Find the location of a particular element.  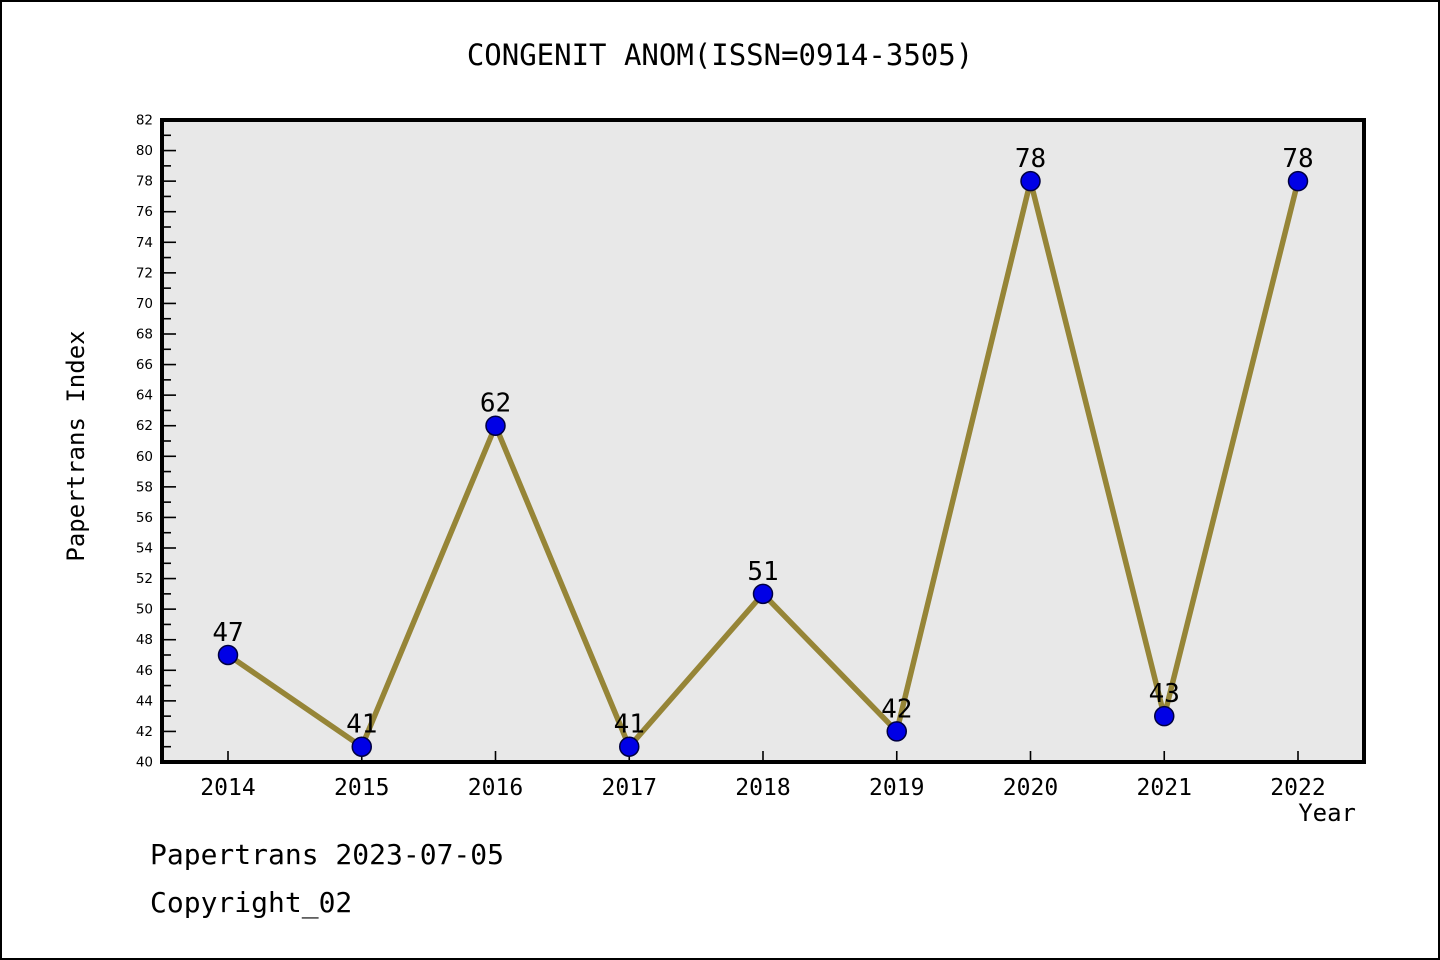

footer-copyright: Copyright_02 is located at coordinates (251, 902).